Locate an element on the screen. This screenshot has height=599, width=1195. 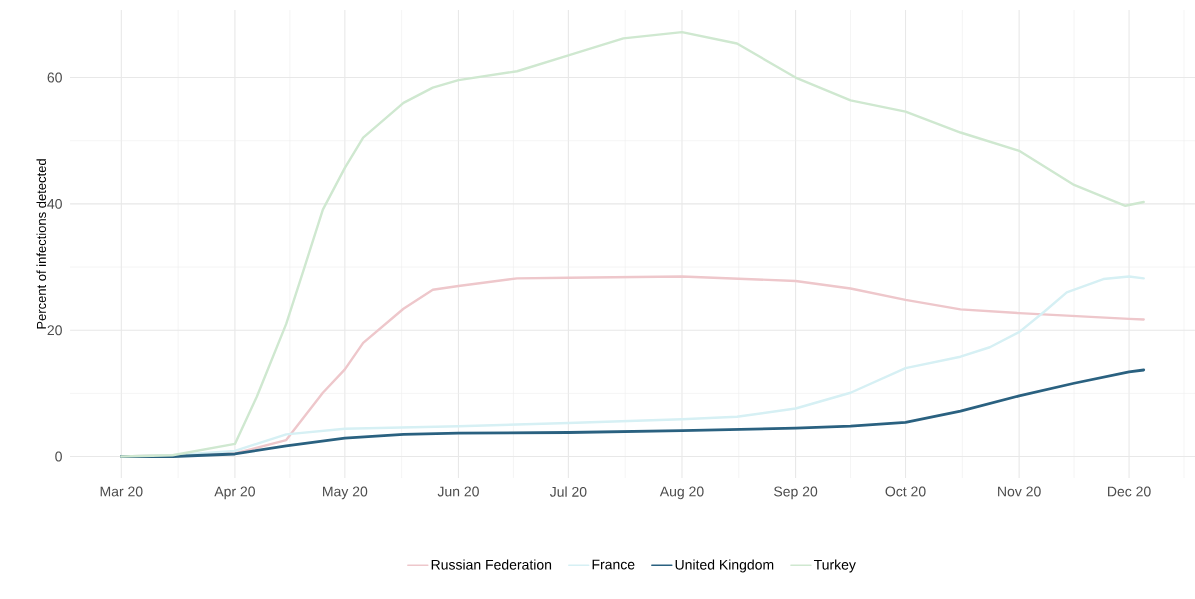
x-tick-label: Sep 20 is located at coordinates (796, 493).